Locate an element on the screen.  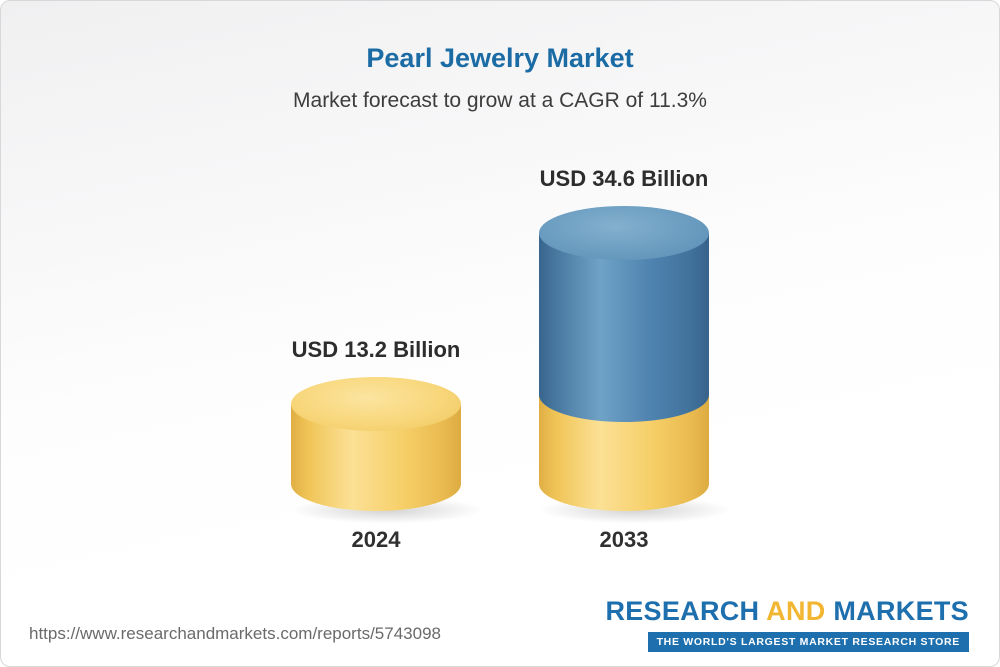
bar-2024-cylinder: USD 13.2 Billion is located at coordinates (387, 430).